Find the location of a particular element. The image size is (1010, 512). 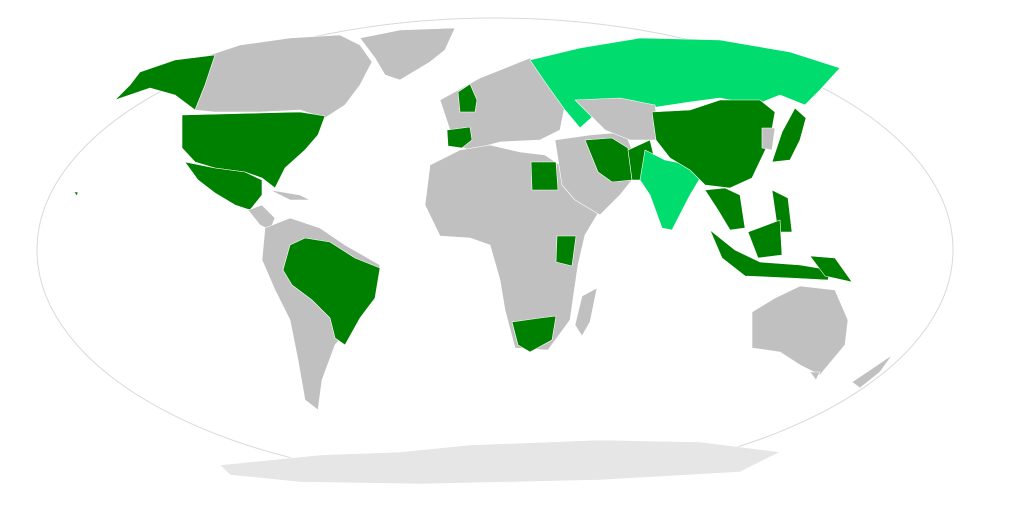

region-se-asia is located at coordinates (725, 209).